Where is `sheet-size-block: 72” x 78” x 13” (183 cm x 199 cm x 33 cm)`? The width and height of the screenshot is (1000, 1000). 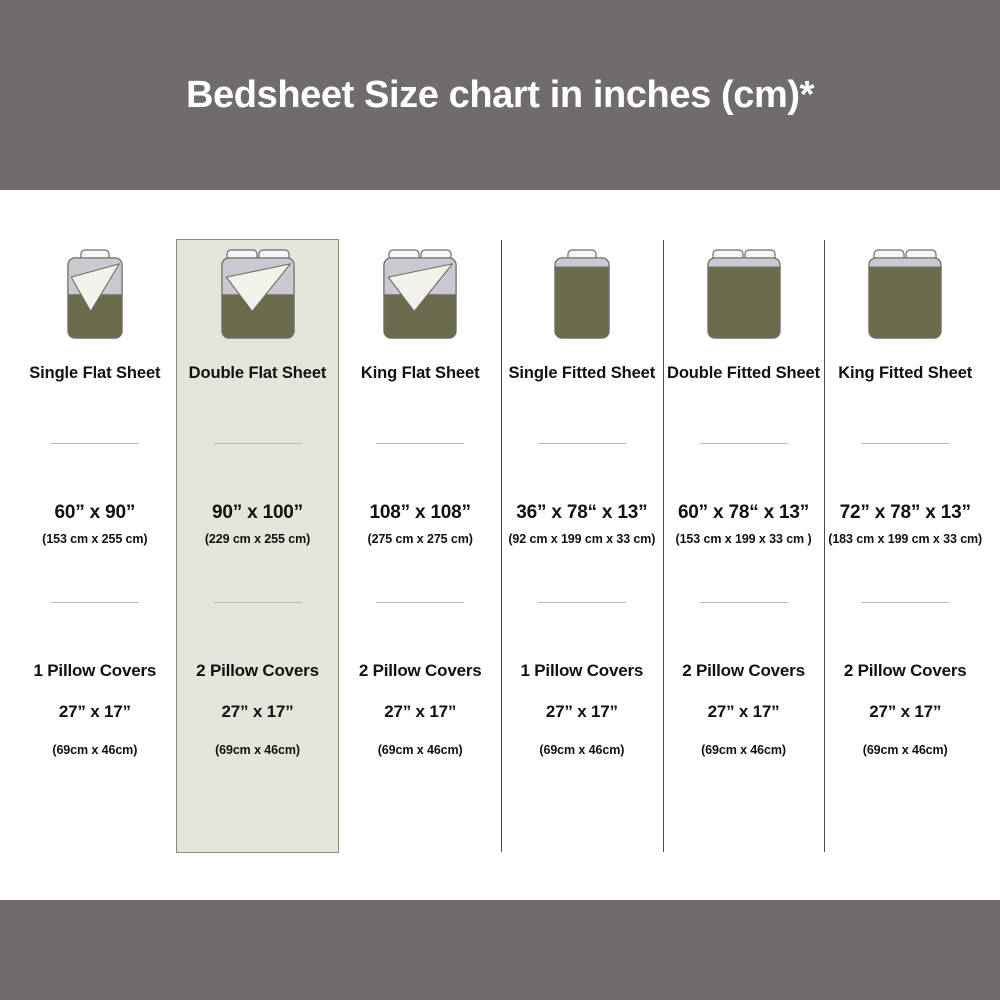 sheet-size-block: 72” x 78” x 13” (183 cm x 199 cm x 33 cm) is located at coordinates (905, 524).